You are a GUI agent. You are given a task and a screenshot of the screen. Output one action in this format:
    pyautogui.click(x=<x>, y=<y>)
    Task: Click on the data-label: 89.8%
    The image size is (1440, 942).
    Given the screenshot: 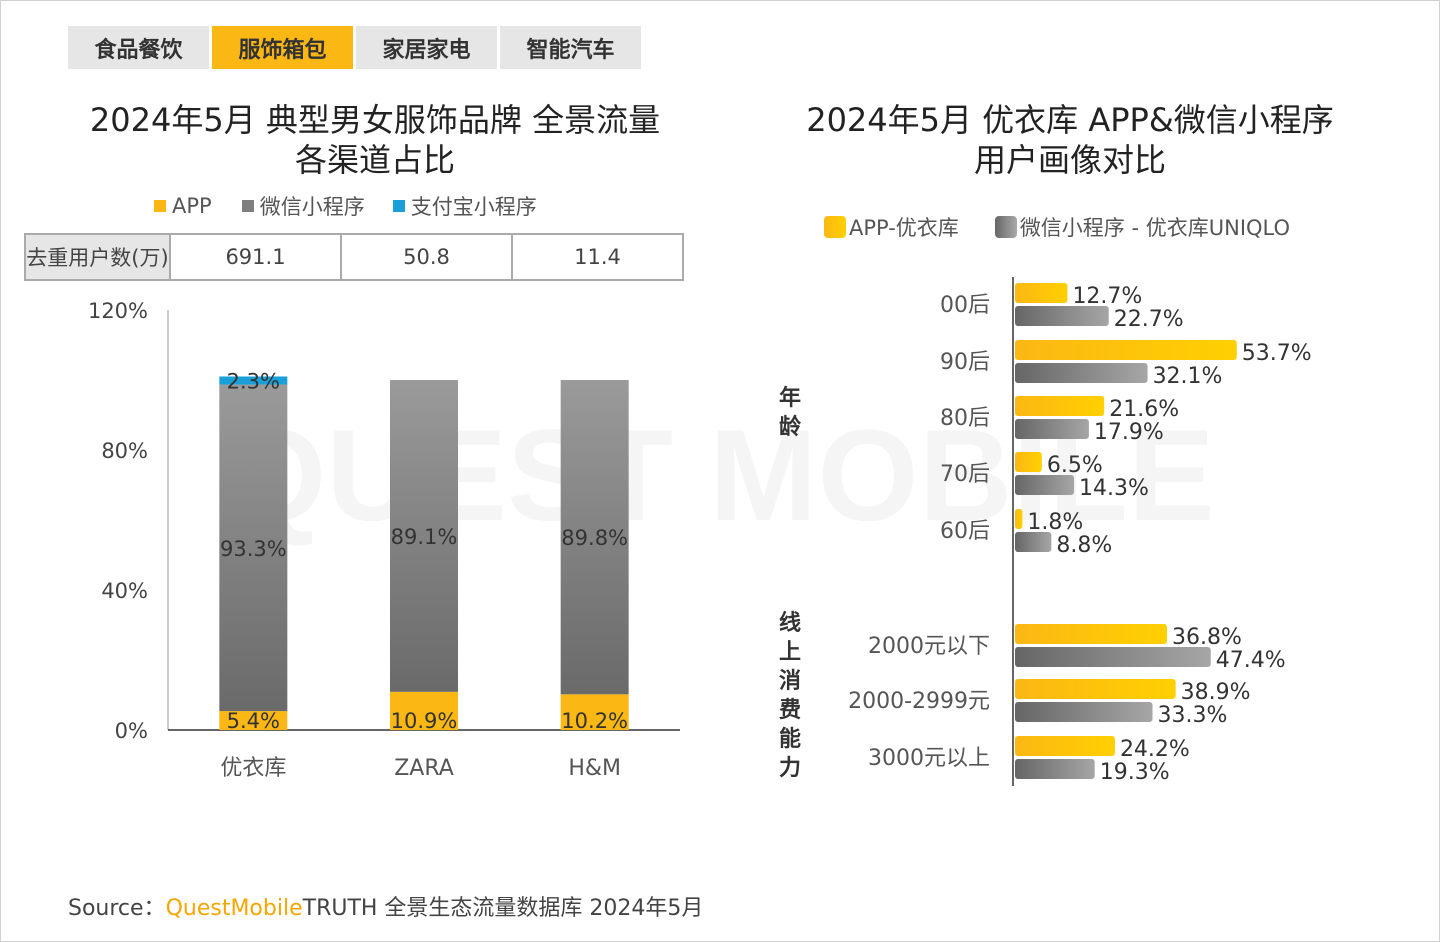 What is the action you would take?
    pyautogui.click(x=594, y=538)
    